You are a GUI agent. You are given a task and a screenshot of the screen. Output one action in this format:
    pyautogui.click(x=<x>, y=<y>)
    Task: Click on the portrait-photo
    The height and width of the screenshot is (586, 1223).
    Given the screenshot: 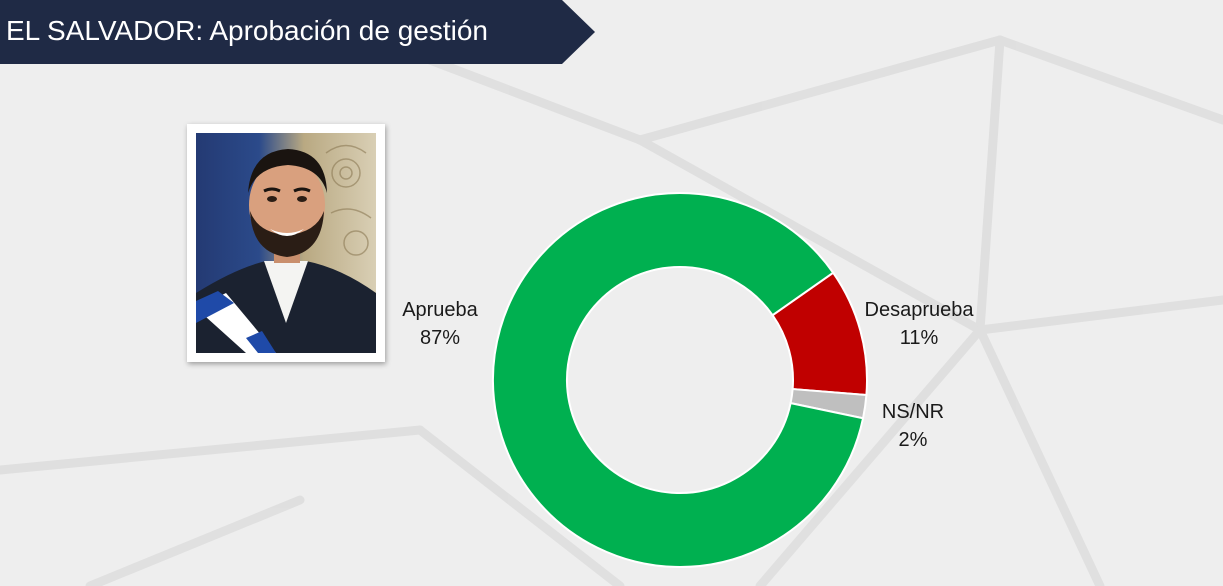 What is the action you would take?
    pyautogui.click(x=286, y=243)
    